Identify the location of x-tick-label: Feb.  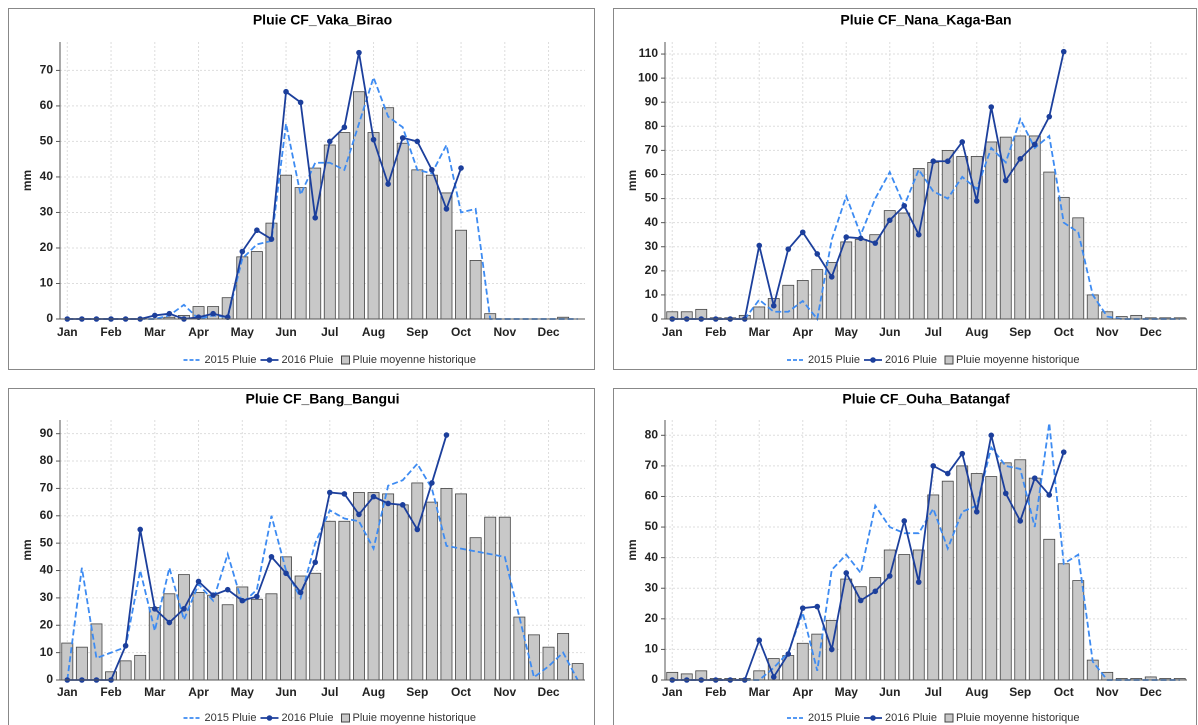
(110, 692).